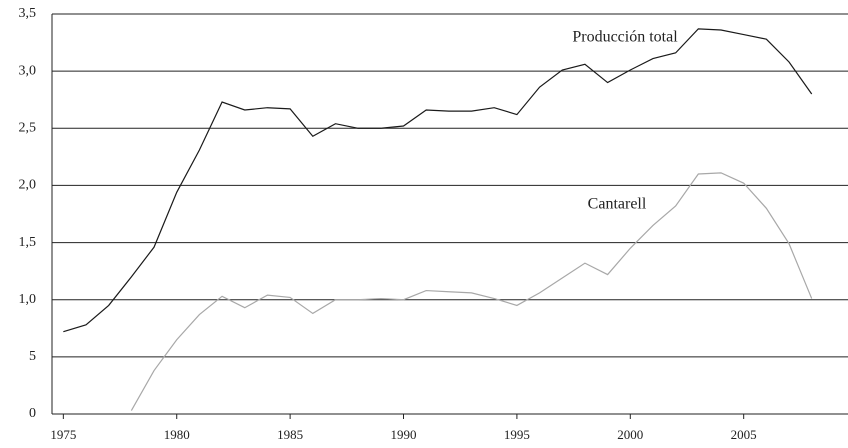  Describe the element at coordinates (32, 356) in the screenshot. I see `y-tick-label: 5` at that location.